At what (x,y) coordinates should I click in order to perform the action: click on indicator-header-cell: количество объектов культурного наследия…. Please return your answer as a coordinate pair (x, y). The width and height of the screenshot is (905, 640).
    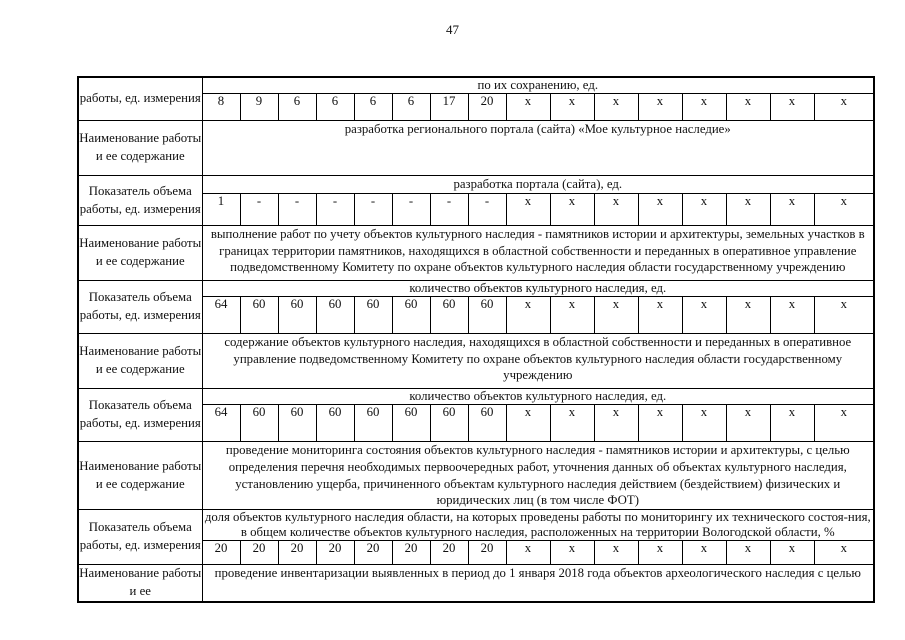
    Looking at the image, I should click on (538, 289).